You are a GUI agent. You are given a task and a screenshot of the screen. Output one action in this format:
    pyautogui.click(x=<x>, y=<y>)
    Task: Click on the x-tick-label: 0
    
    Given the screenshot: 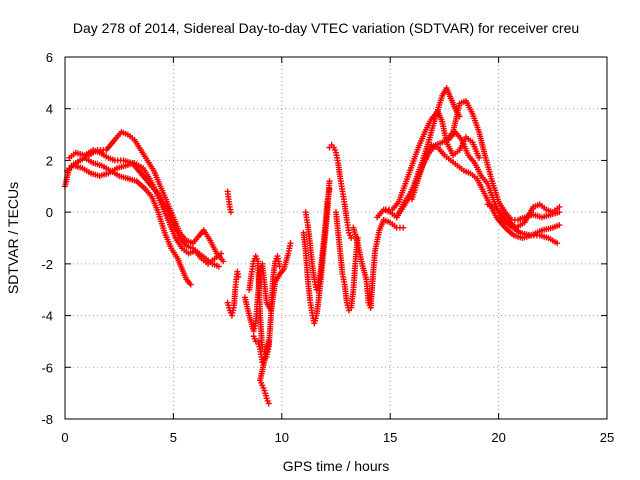 What is the action you would take?
    pyautogui.click(x=64, y=437)
    